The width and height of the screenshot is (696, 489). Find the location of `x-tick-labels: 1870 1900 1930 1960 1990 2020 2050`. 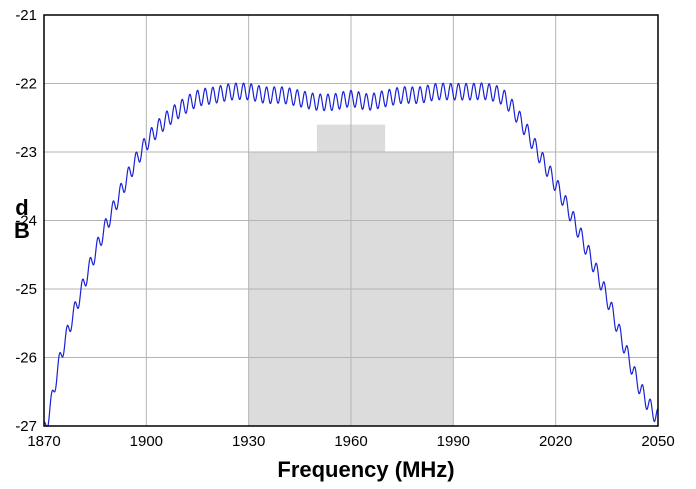

x-tick-labels: 1870 1900 1930 1960 1990 2020 2050 is located at coordinates (350, 441).